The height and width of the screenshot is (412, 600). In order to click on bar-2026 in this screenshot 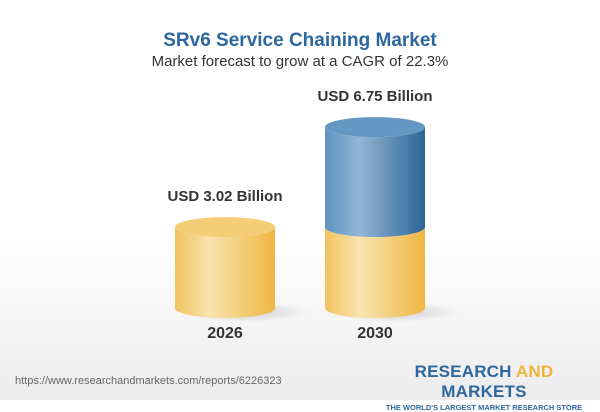, I will do `click(225, 267)`.